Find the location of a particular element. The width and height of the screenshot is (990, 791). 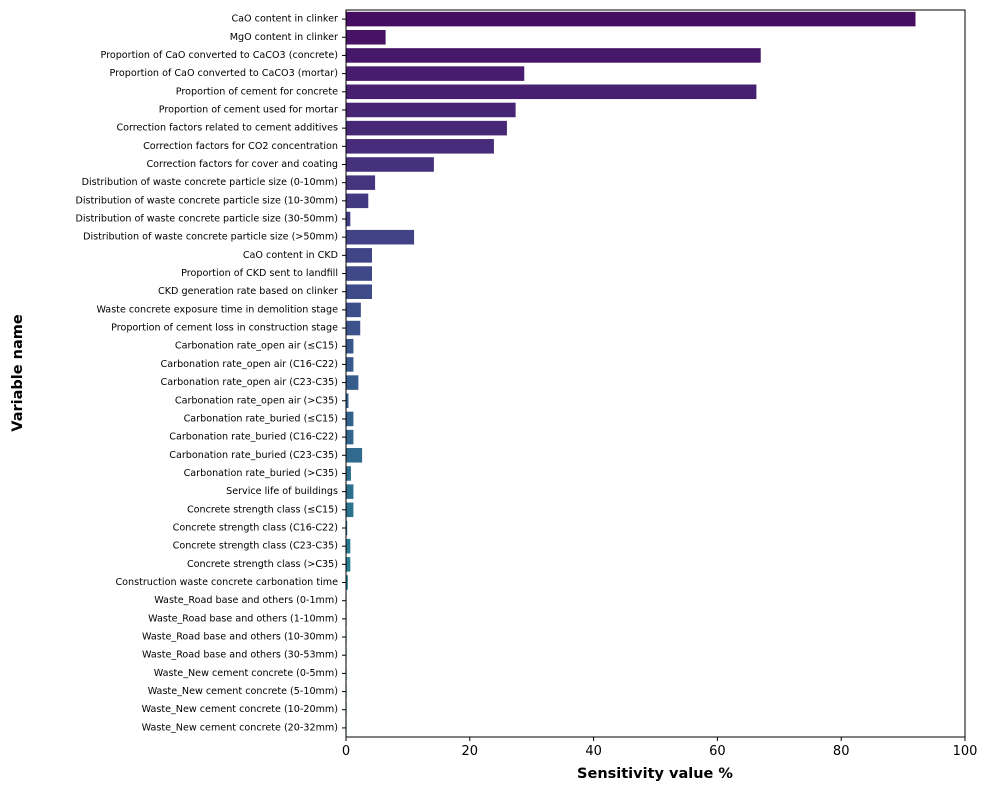

x-tick-label: 60 is located at coordinates (717, 751).